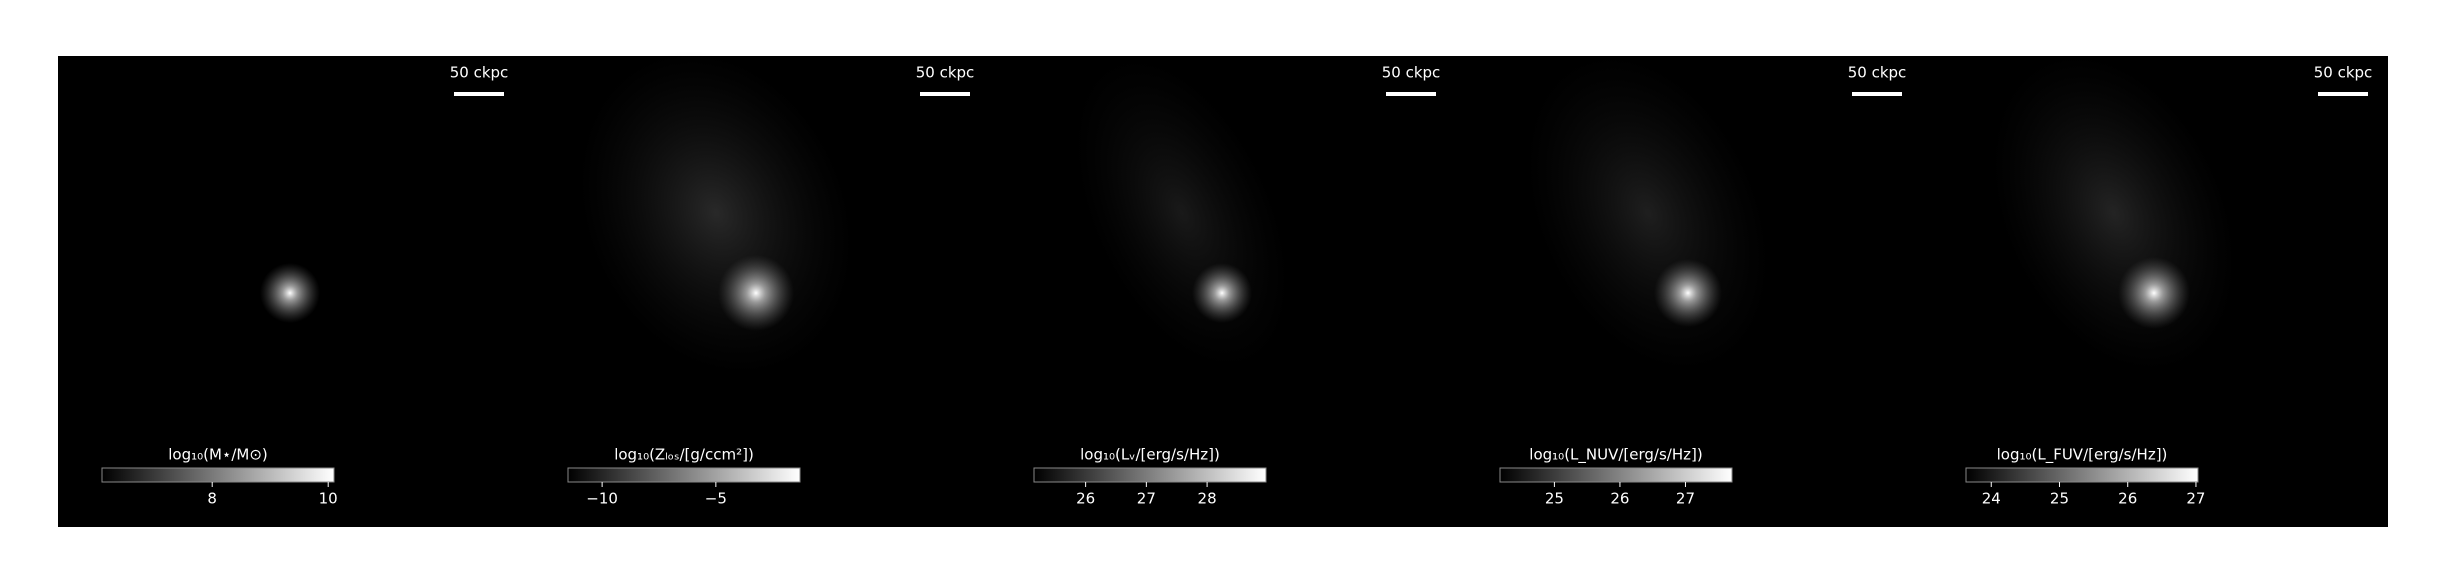 This screenshot has height=584, width=2444. I want to click on colorbar-label: log₁₀(L_NUV/[erg/s/Hz]), so click(1615, 455).